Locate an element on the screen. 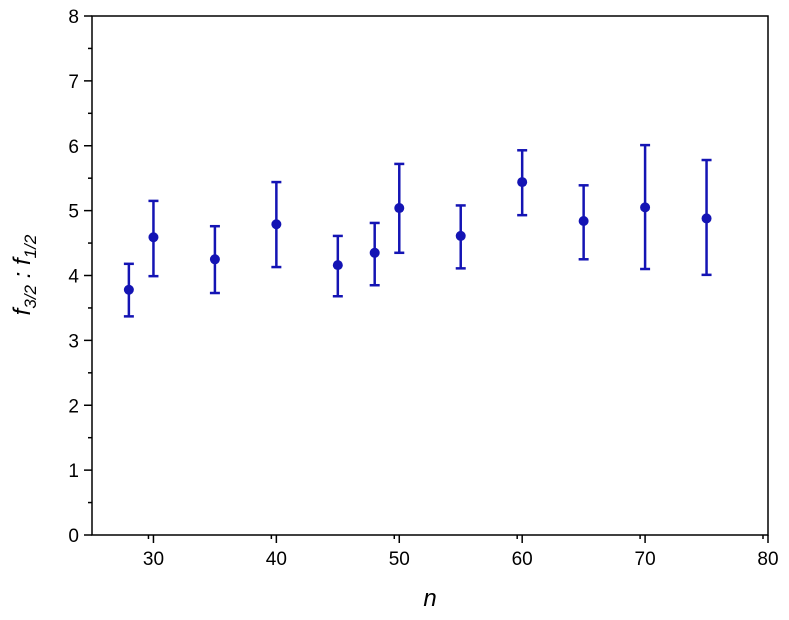  x-tick-label: 80 is located at coordinates (767, 559).